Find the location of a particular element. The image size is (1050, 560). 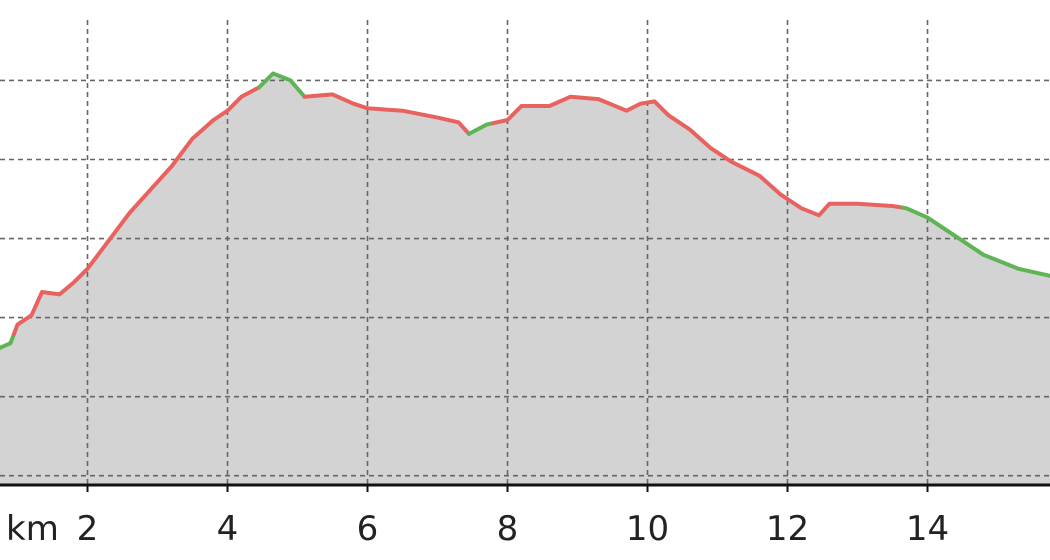

x-tick-label-14: 14 is located at coordinates (927, 529).